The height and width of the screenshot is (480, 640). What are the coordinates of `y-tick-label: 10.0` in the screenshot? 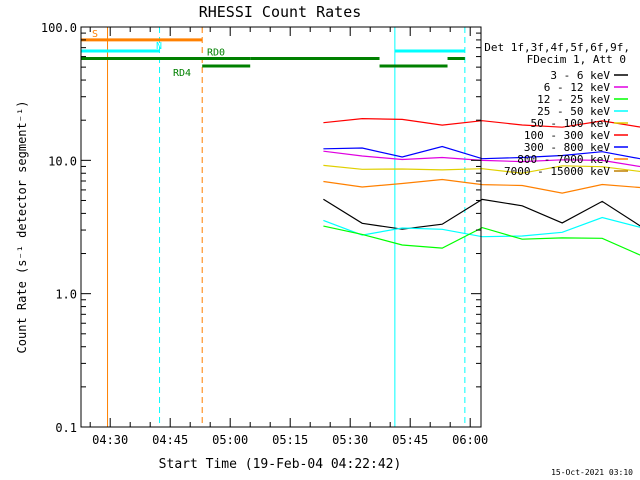 It's located at (62, 161).